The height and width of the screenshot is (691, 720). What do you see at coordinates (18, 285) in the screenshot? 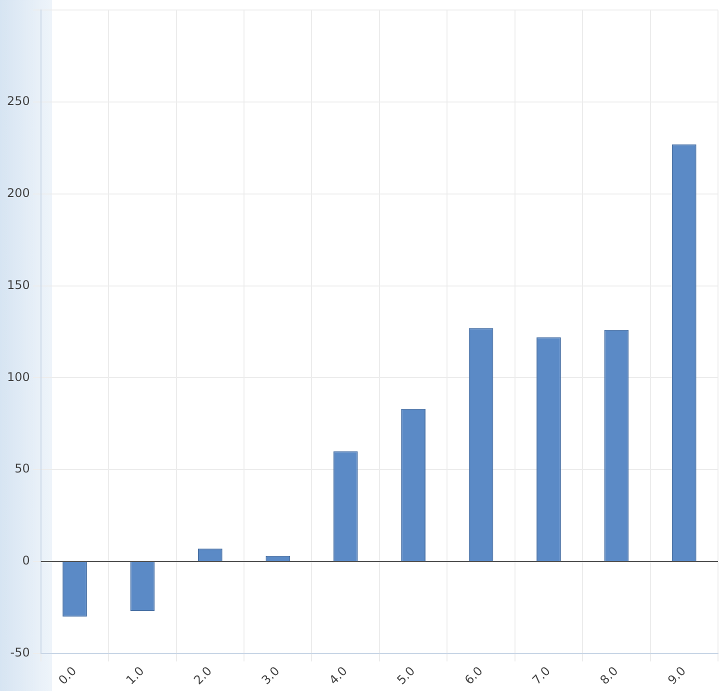
I see `y-tick-label: 150` at bounding box center [18, 285].